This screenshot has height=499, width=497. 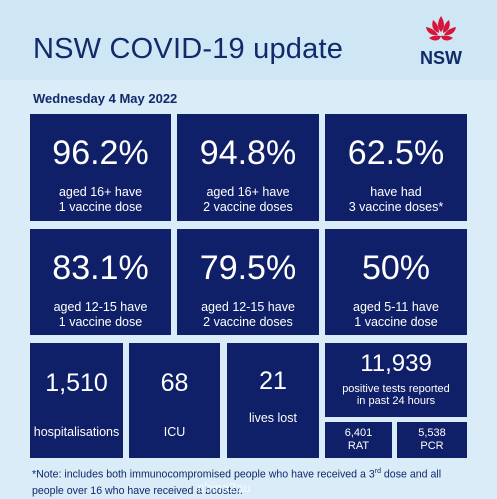 I want to click on stat-value: 50%, so click(x=396, y=268).